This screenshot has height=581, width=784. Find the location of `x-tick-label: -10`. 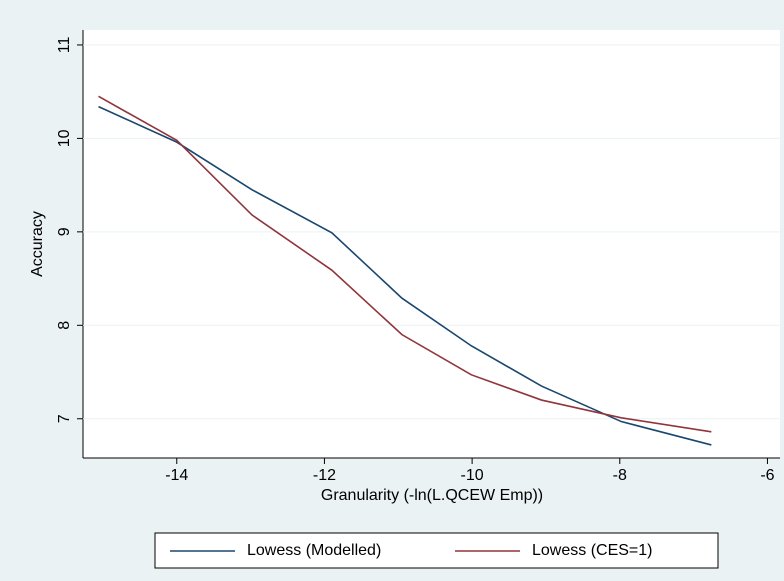

x-tick-label: -10 is located at coordinates (472, 475).